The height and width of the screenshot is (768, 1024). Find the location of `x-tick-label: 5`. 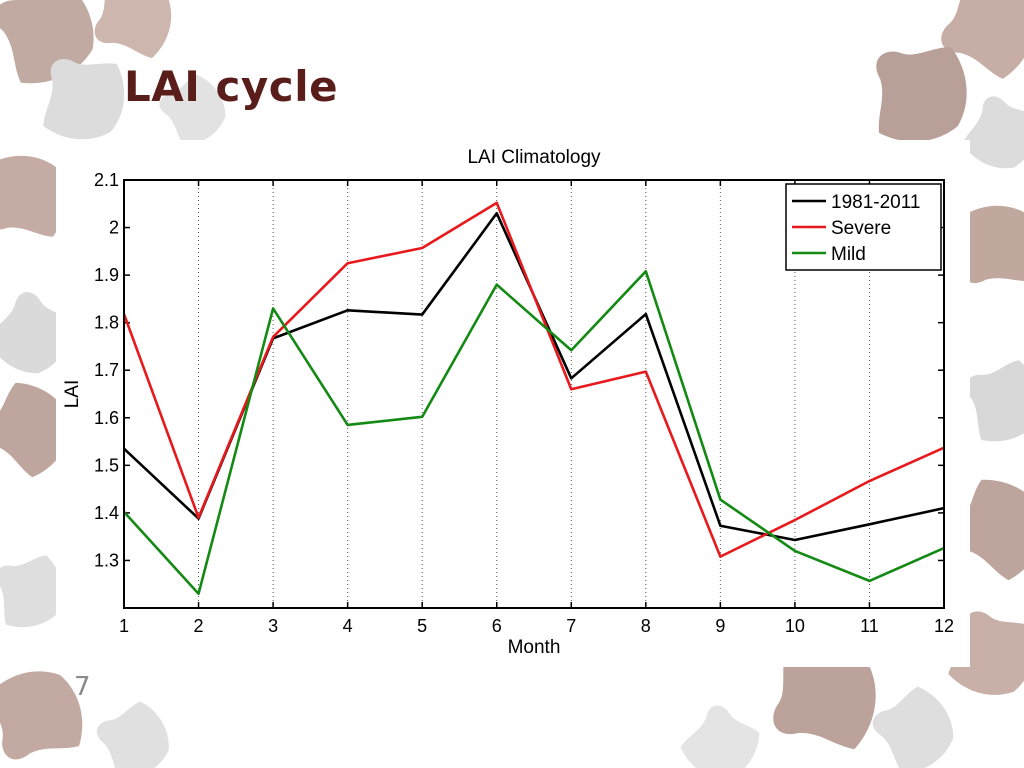

x-tick-label: 5 is located at coordinates (422, 626).